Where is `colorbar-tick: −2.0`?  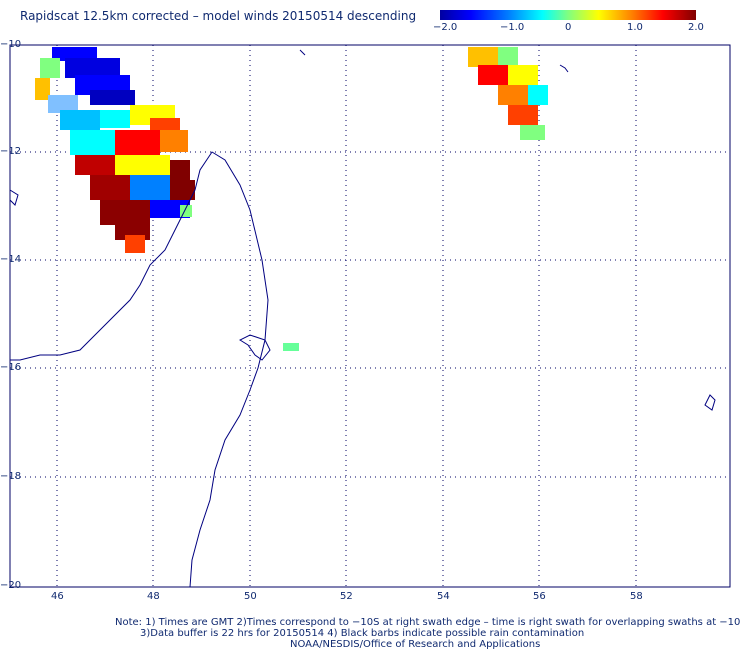 colorbar-tick: −2.0 is located at coordinates (445, 27).